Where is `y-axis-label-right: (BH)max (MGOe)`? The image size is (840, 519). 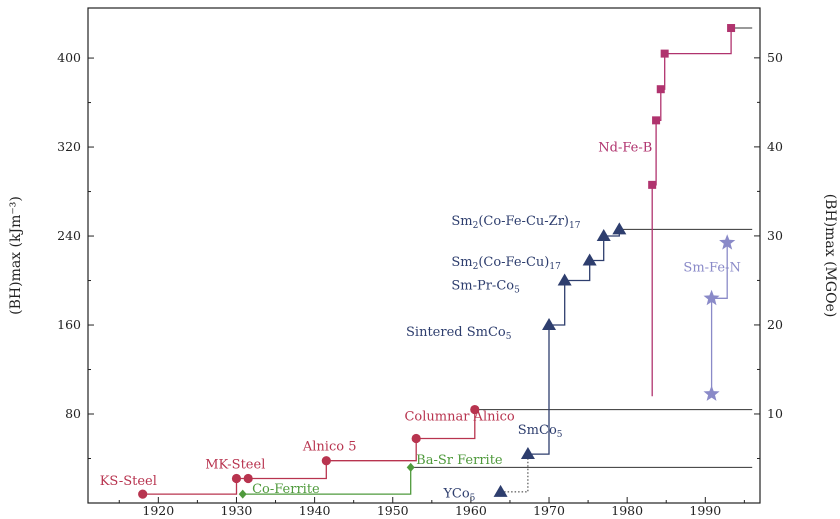
y-axis-label-right: (BH)max (MGOe) is located at coordinates (830, 256).